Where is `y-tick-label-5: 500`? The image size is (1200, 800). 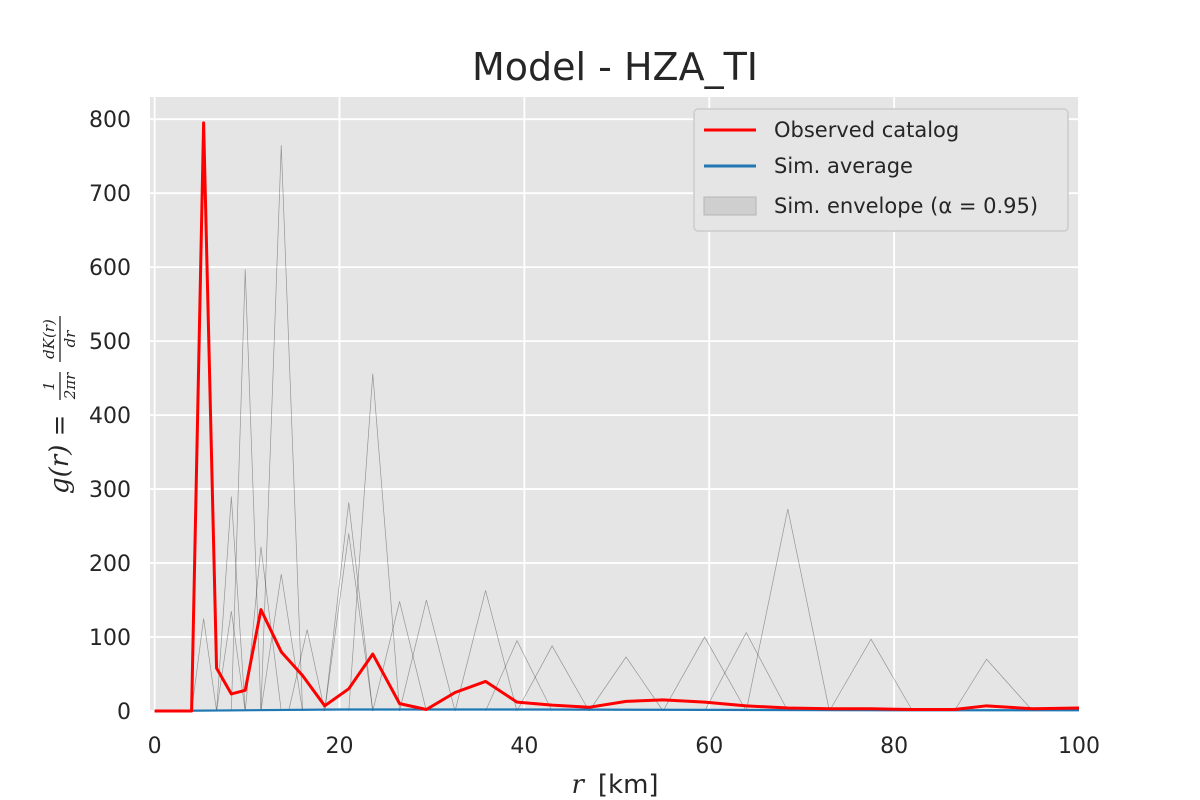
y-tick-label-5: 500 is located at coordinates (110, 342).